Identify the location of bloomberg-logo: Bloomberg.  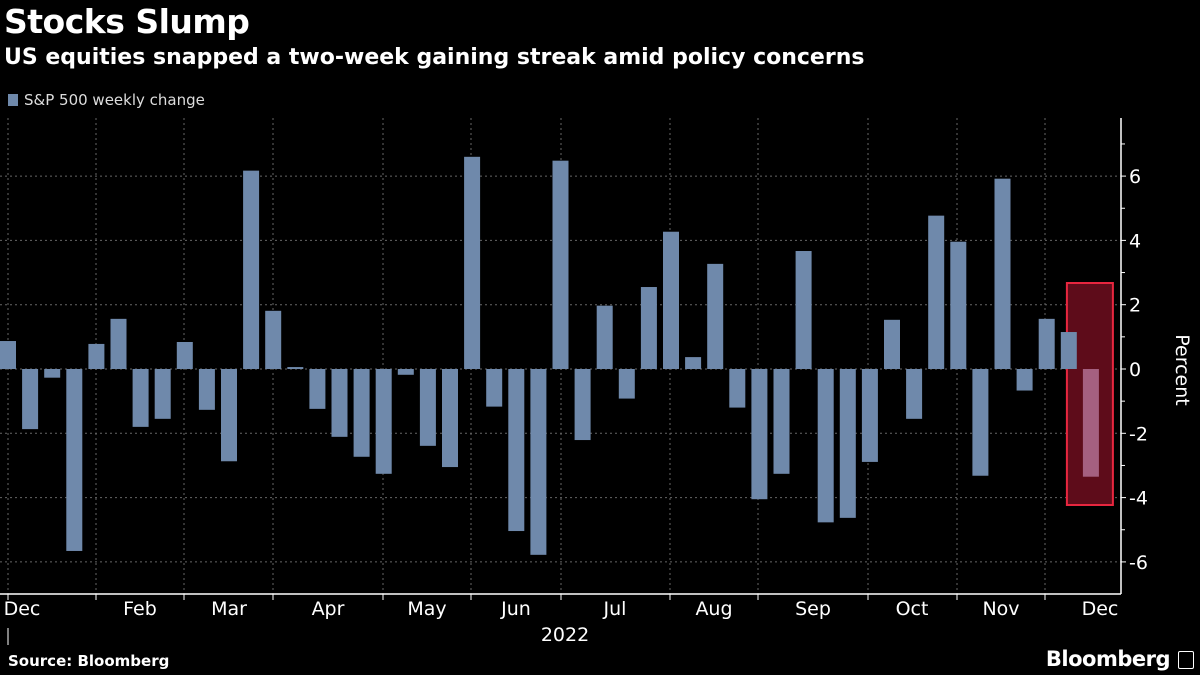
(1108, 659).